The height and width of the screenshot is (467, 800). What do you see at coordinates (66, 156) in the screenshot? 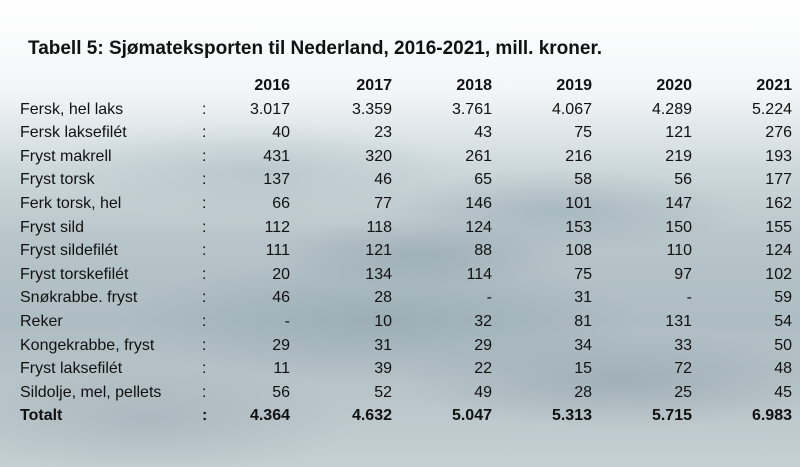
I see `row-label: Fryst makrell` at bounding box center [66, 156].